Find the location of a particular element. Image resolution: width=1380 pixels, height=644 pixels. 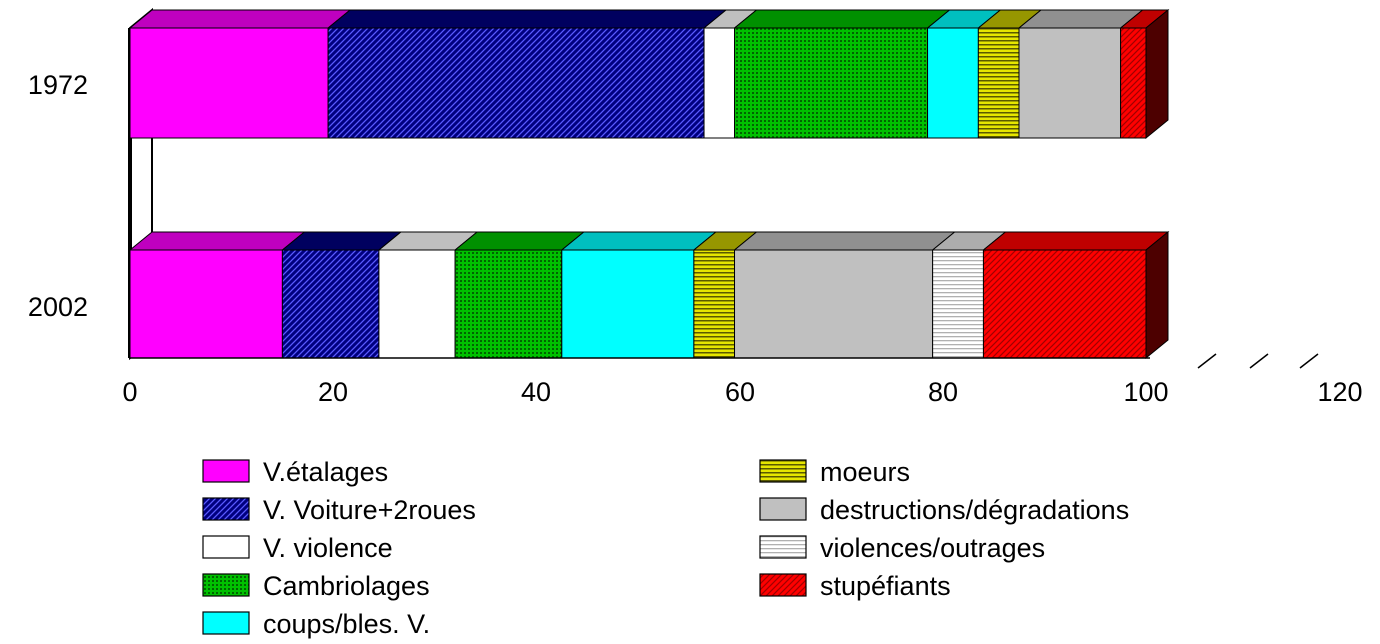

legend-label: destructions/dégradations is located at coordinates (974, 510).